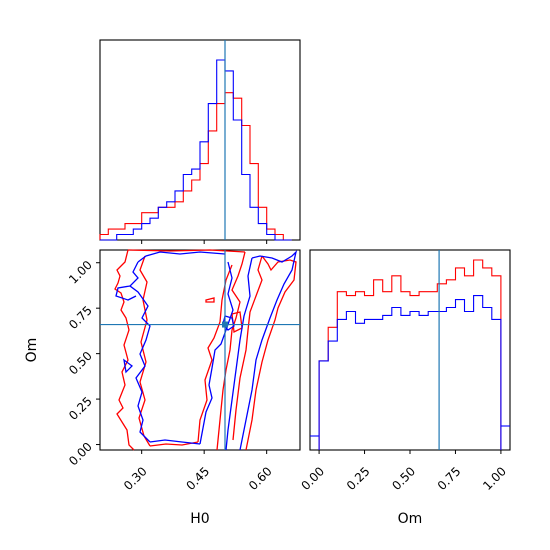 The width and height of the screenshot is (550, 550). I want to click on contour-ylabel: Om, so click(32, 350).